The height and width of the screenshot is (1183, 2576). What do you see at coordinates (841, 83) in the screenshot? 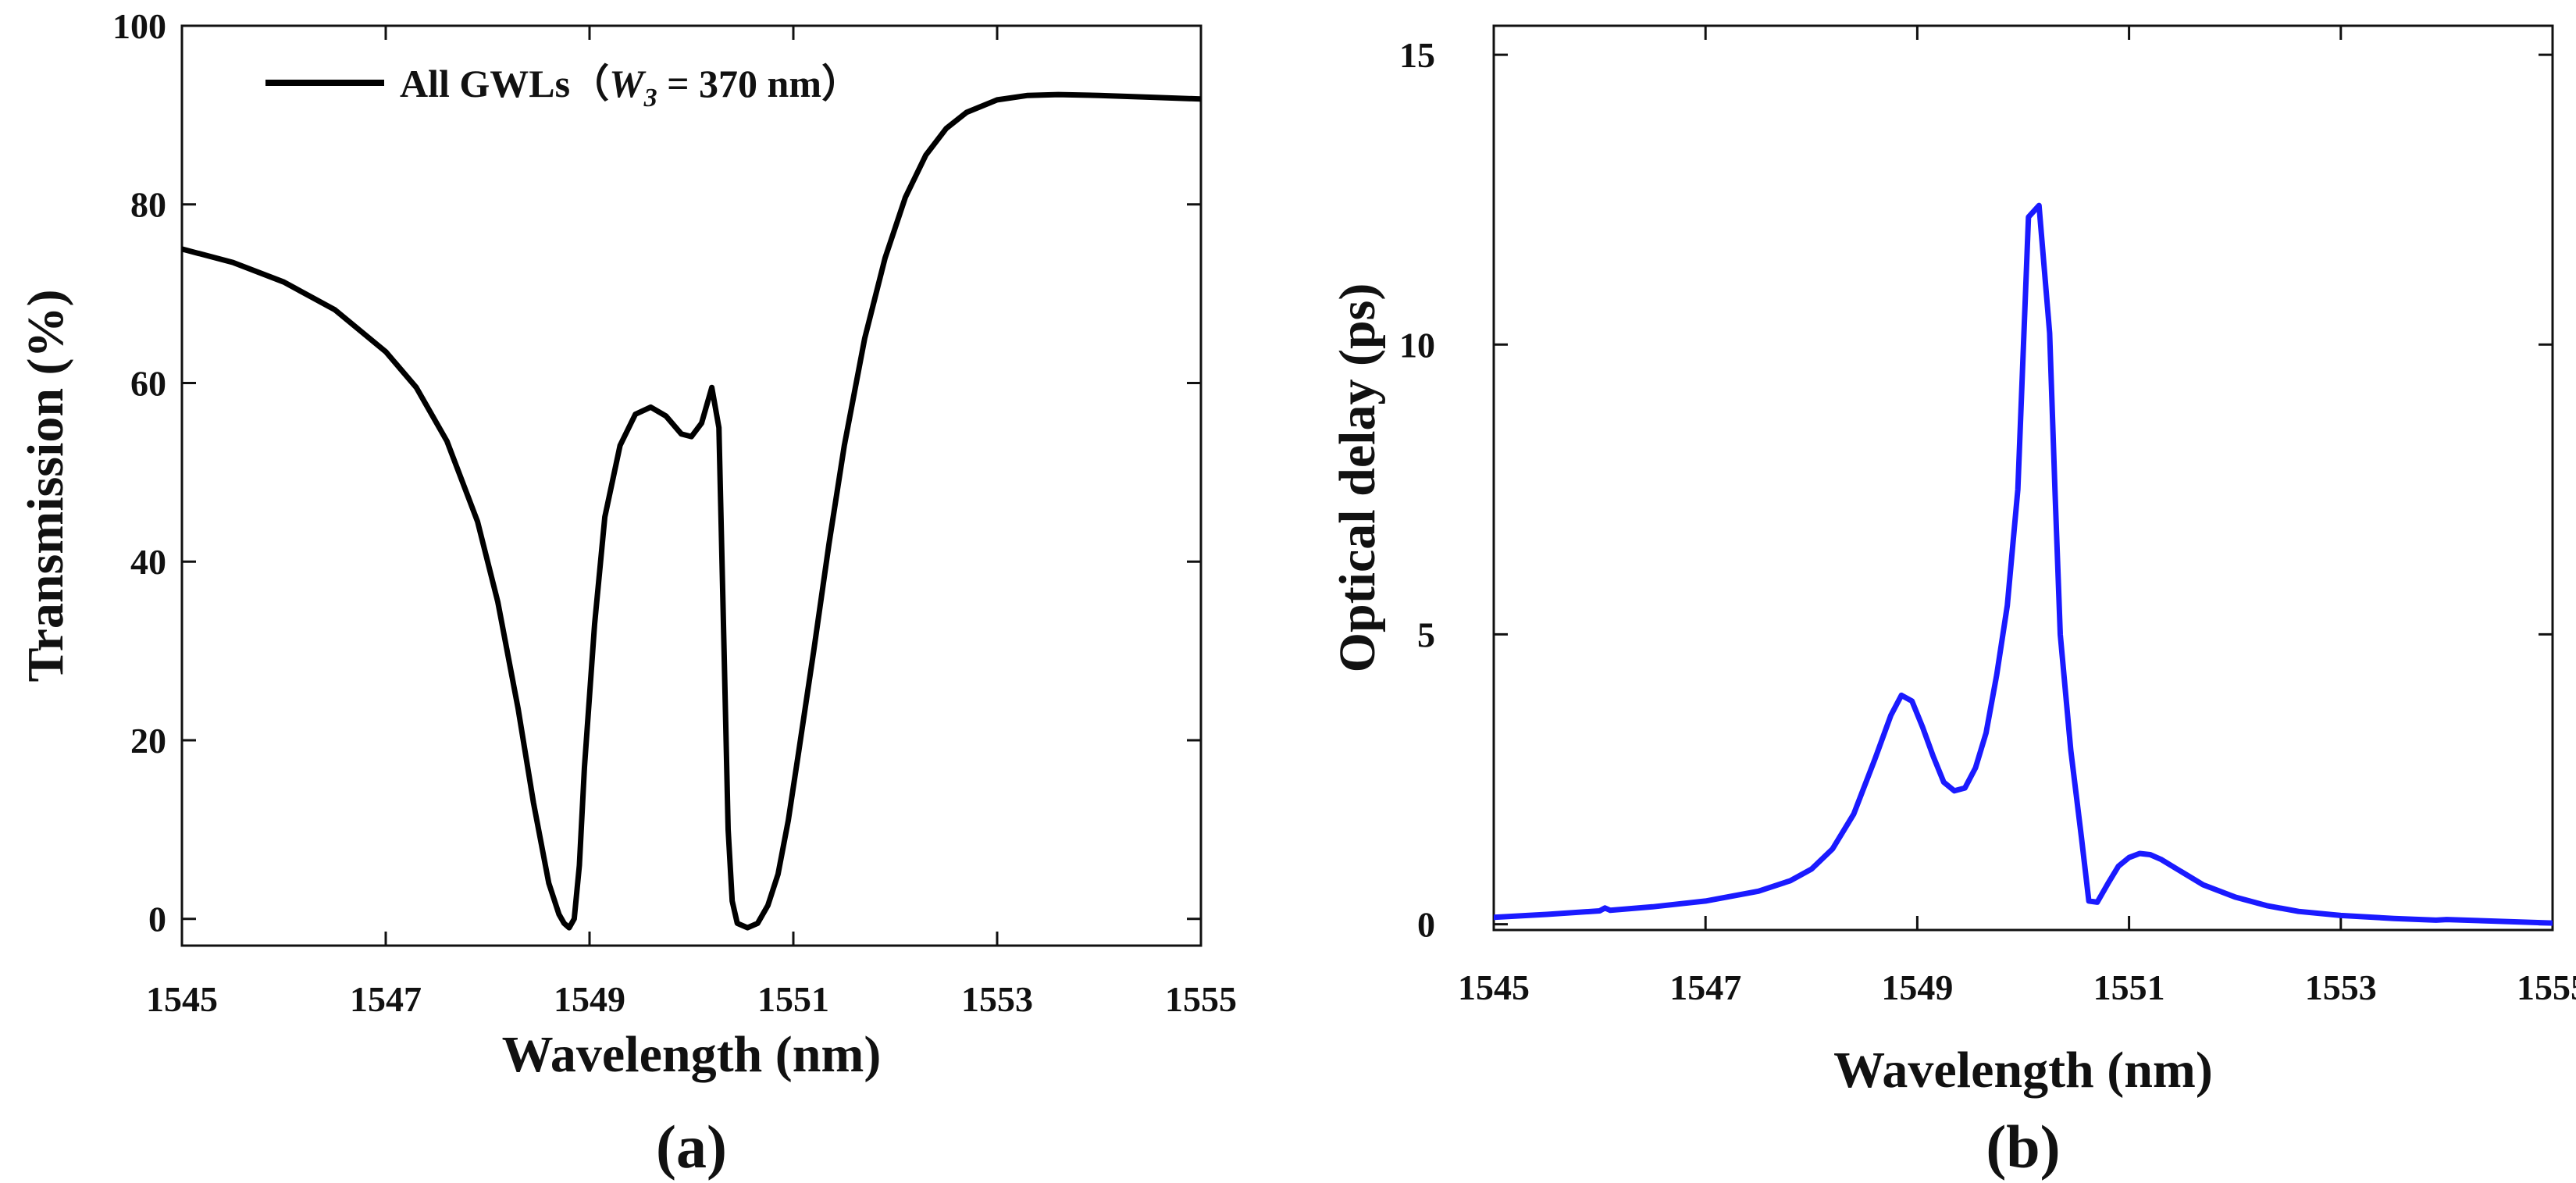
I see `legend-close-paren: ）` at bounding box center [841, 83].